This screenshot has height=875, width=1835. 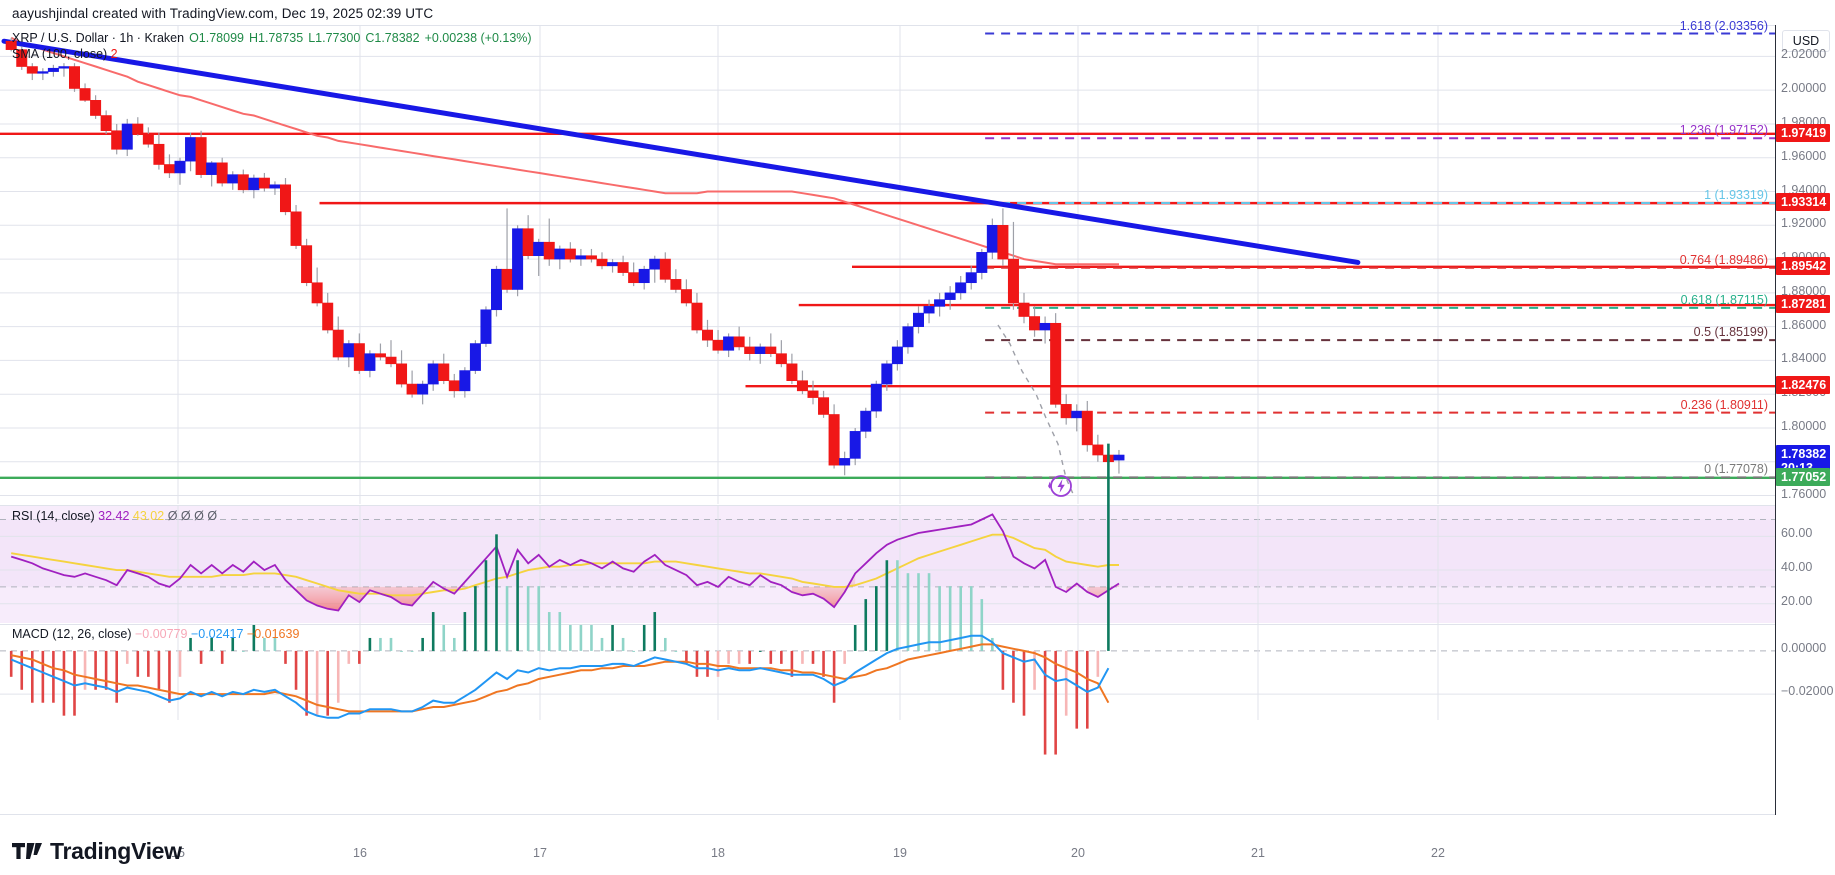 I want to click on rsi-value: 32.42, so click(x=114, y=516).